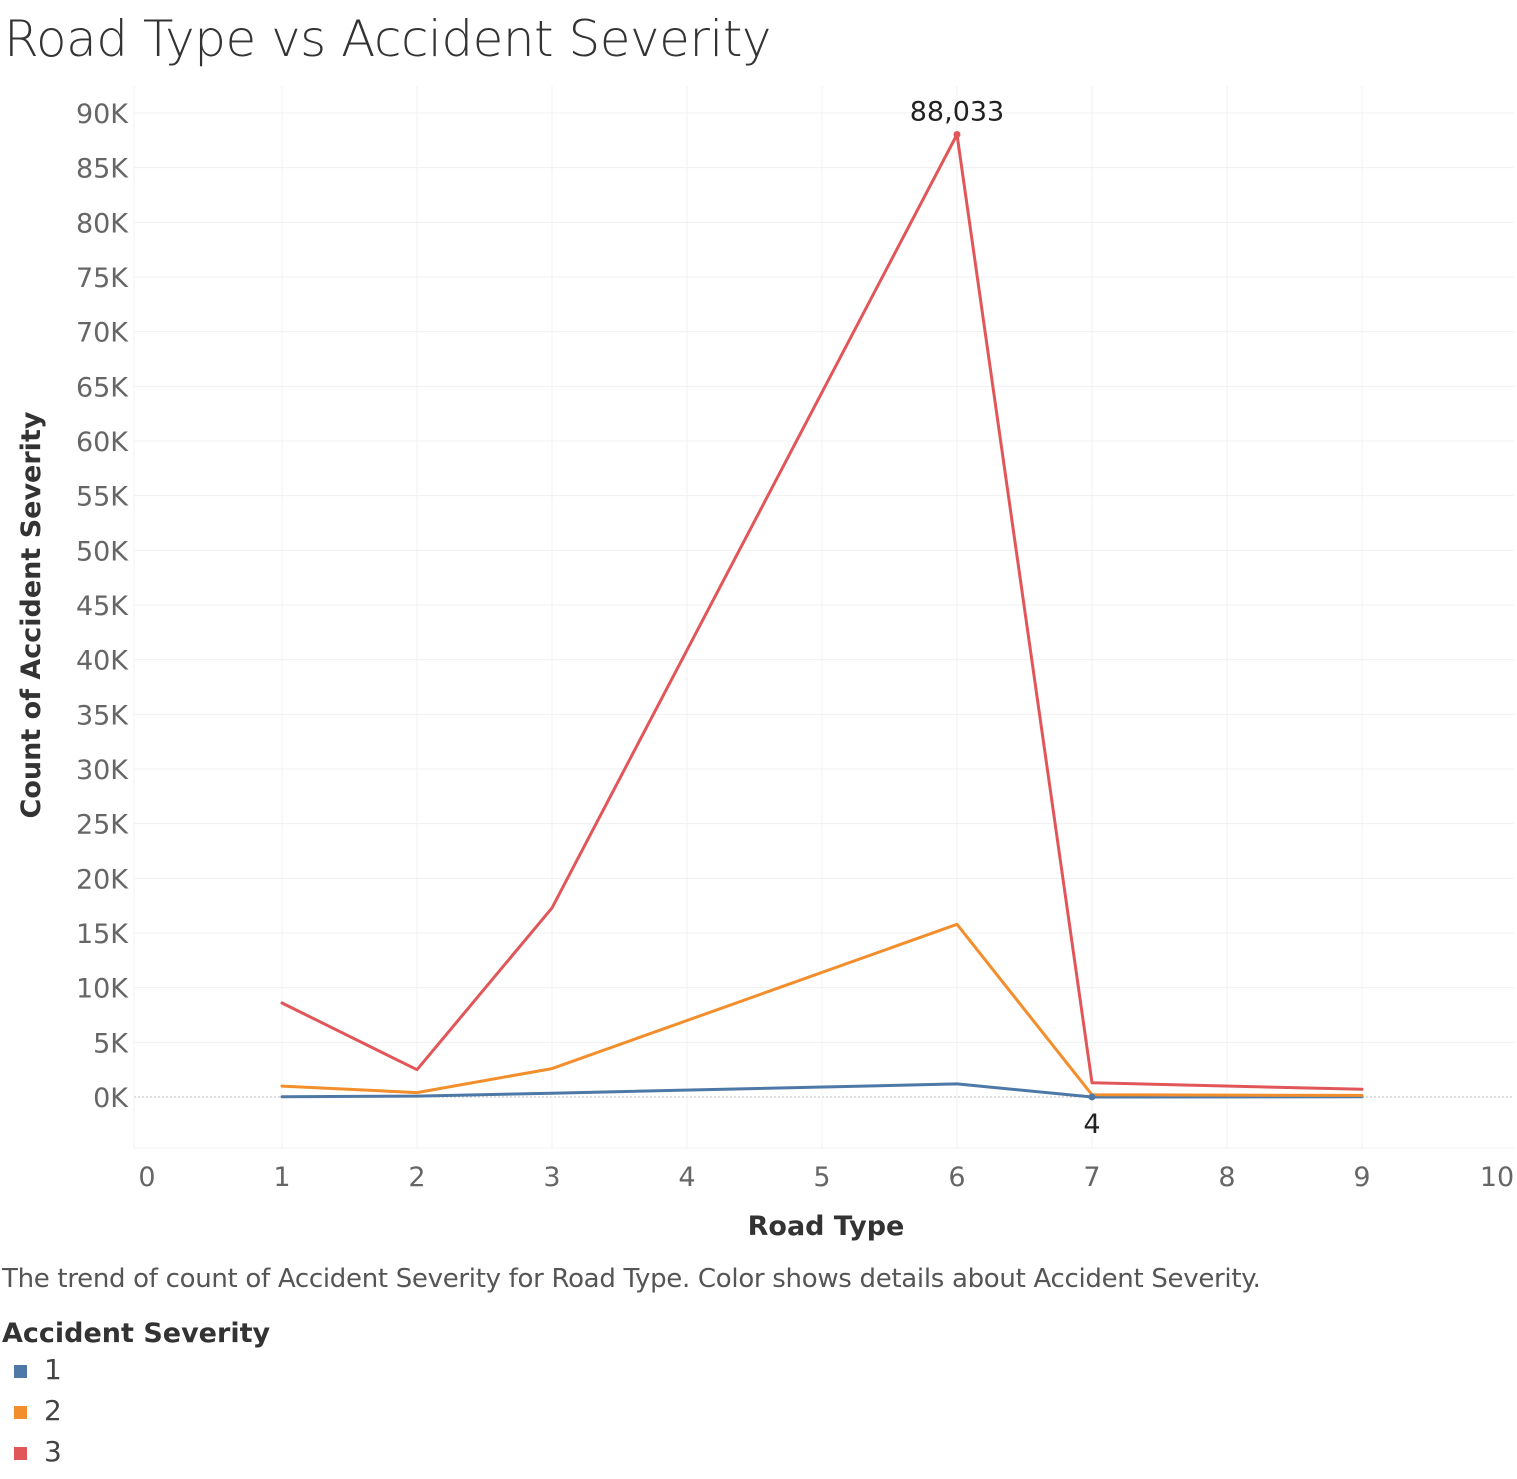  What do you see at coordinates (31, 614) in the screenshot?
I see `y-axis-title: Count of Accident Severity` at bounding box center [31, 614].